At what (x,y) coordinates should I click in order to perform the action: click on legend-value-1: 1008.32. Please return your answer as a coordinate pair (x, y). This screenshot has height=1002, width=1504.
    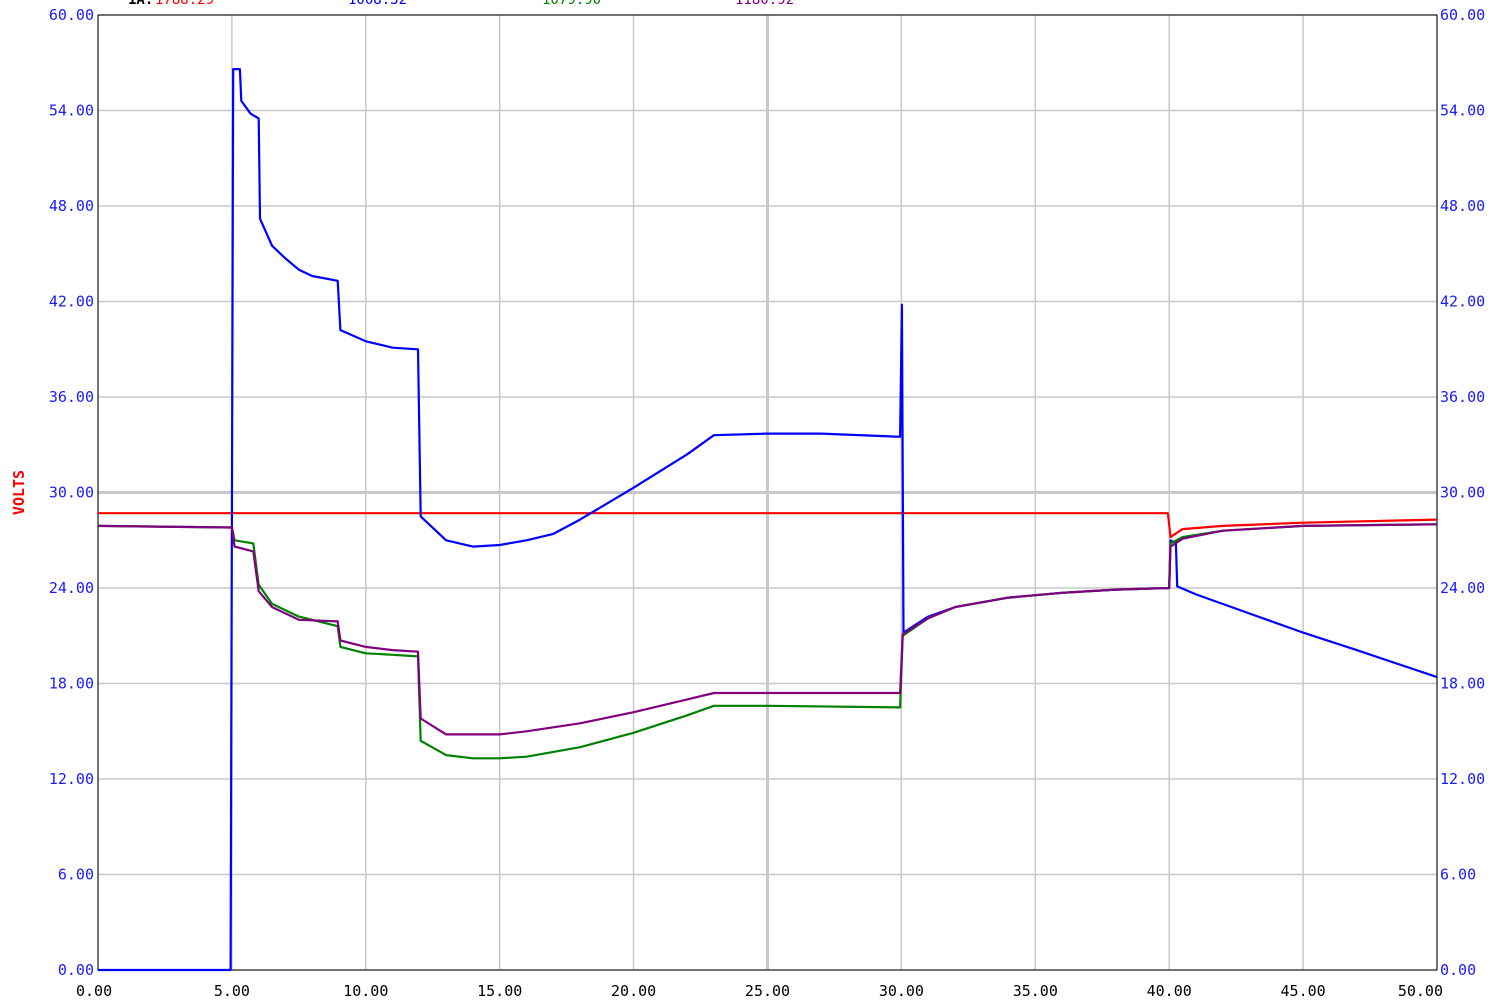
    Looking at the image, I should click on (377, 4).